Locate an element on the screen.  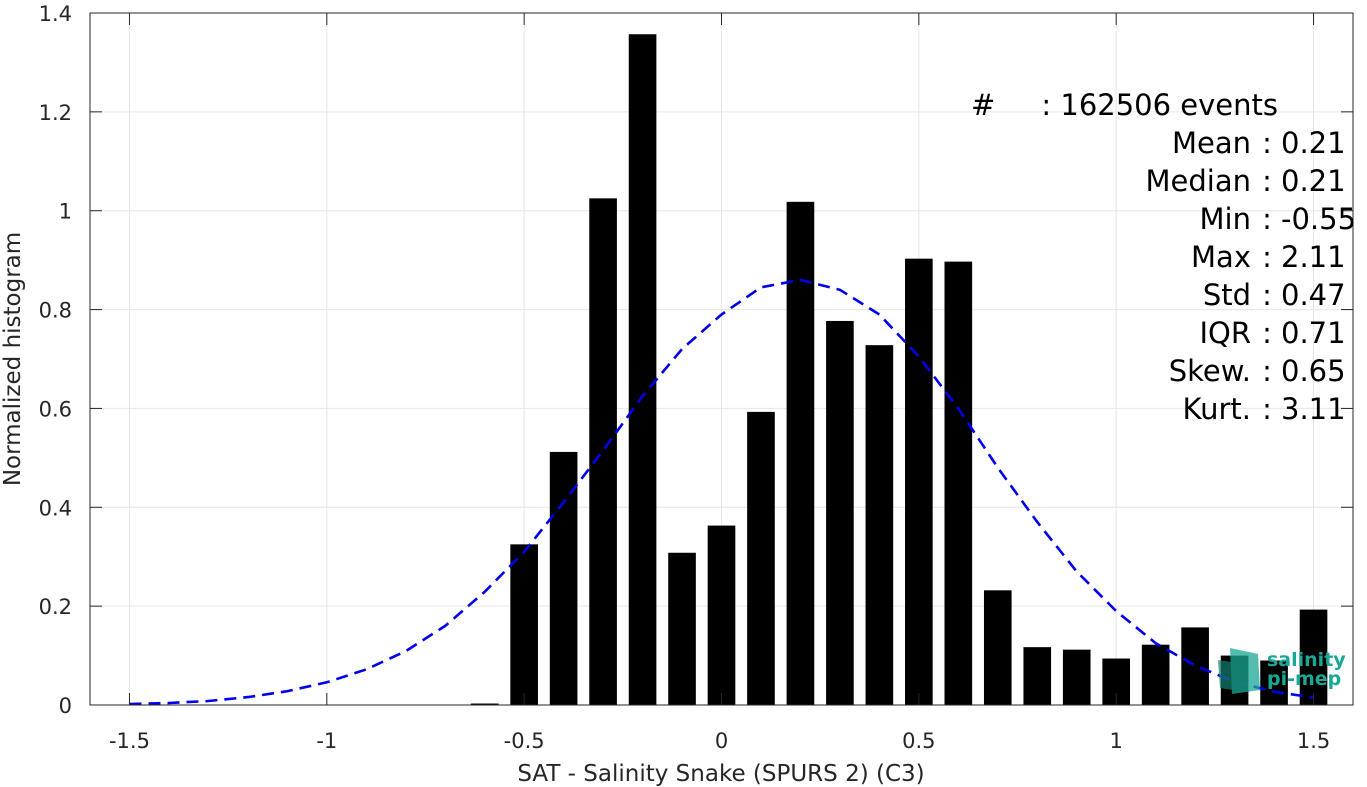
y-tick-label: 1 is located at coordinates (65, 212).